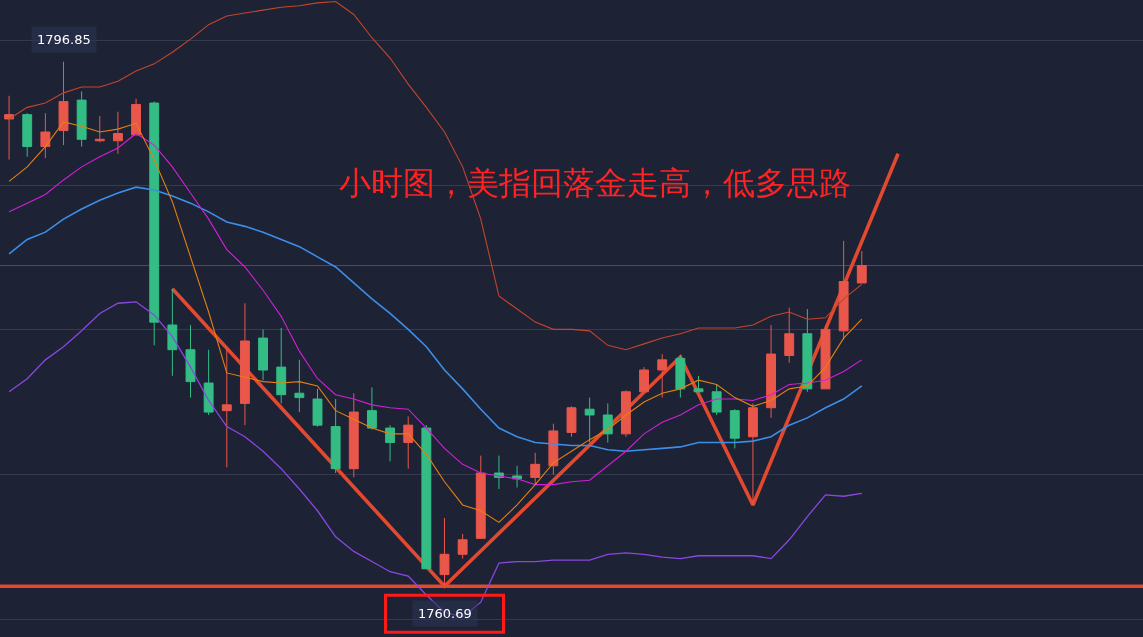 This screenshot has height=637, width=1143. I want to click on annotation: 1760.69, so click(445, 613).